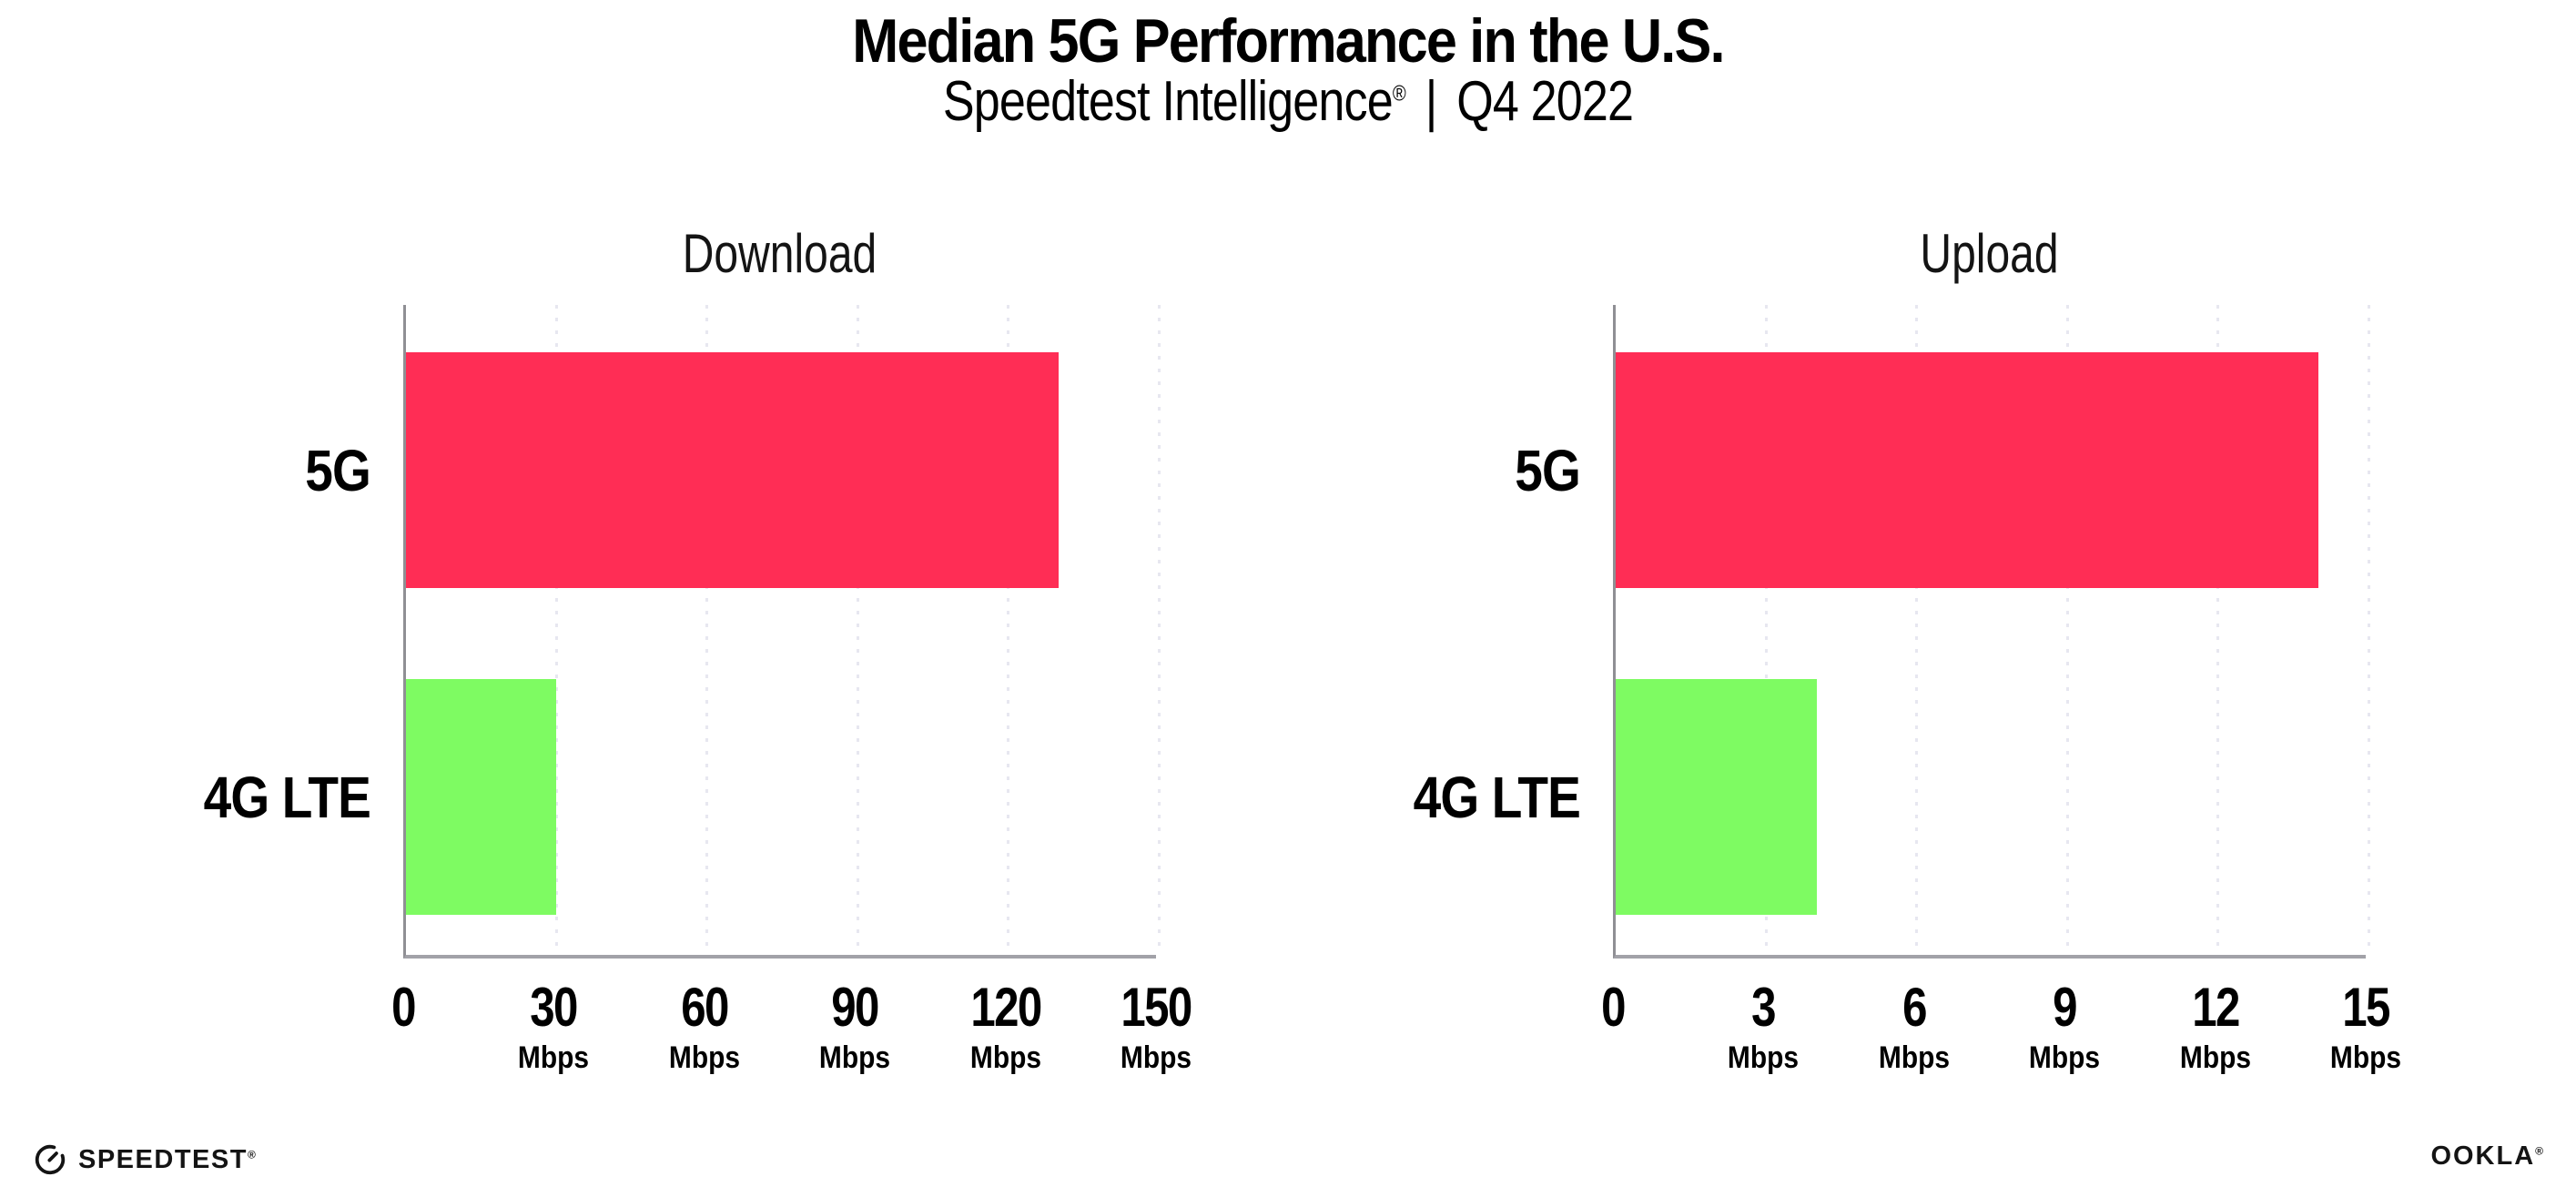 The image size is (2576, 1197). What do you see at coordinates (2366, 1008) in the screenshot?
I see `x-tick-value: 15` at bounding box center [2366, 1008].